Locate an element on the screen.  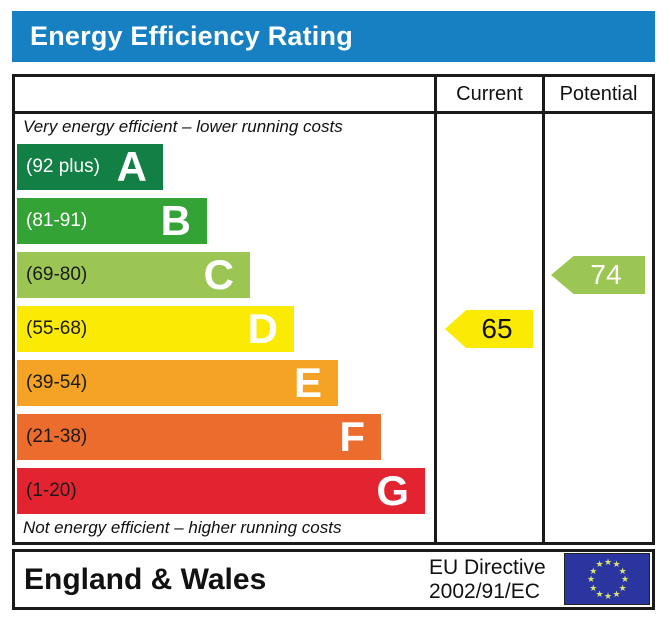
band-range-label: (21-38) is located at coordinates (57, 436).